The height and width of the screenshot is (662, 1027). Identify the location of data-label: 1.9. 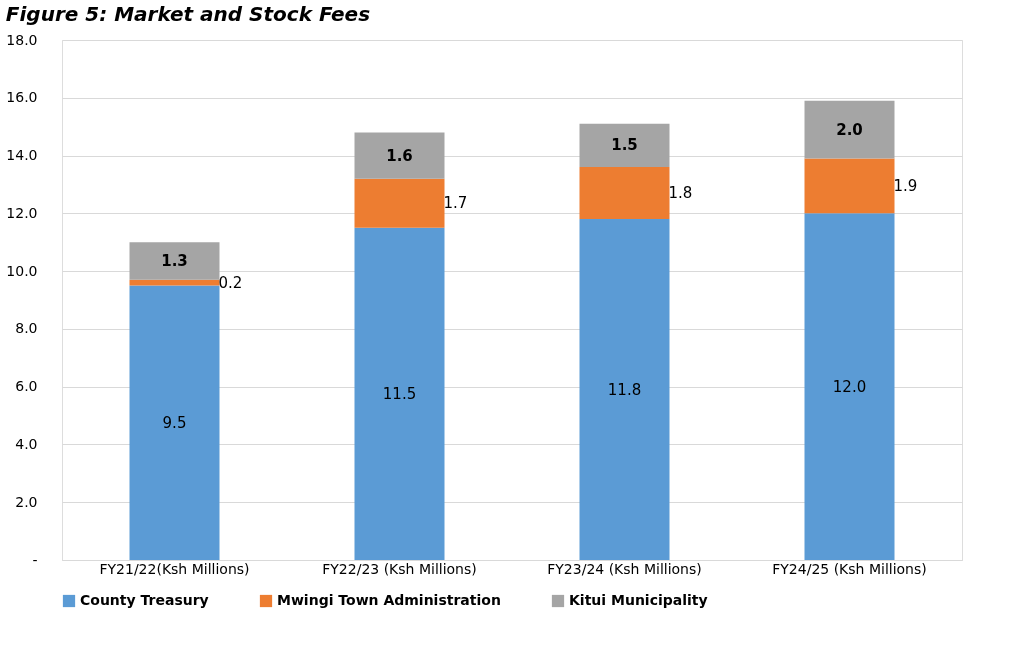
(905, 185).